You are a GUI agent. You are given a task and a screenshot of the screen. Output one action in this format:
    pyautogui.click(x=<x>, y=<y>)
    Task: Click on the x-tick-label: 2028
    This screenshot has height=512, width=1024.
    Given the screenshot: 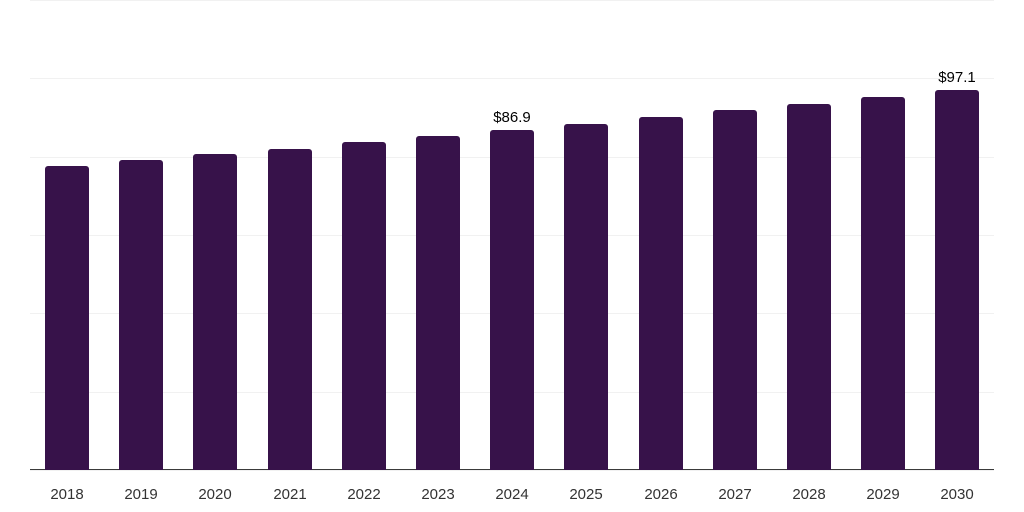 What is the action you would take?
    pyautogui.click(x=809, y=494)
    